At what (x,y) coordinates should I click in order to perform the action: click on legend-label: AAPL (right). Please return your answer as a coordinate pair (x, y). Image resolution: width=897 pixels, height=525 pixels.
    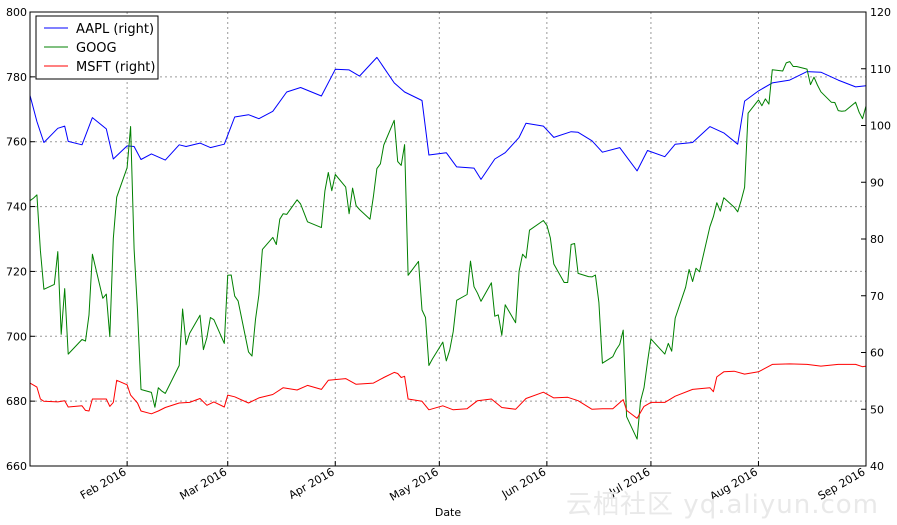
    Looking at the image, I should click on (115, 29).